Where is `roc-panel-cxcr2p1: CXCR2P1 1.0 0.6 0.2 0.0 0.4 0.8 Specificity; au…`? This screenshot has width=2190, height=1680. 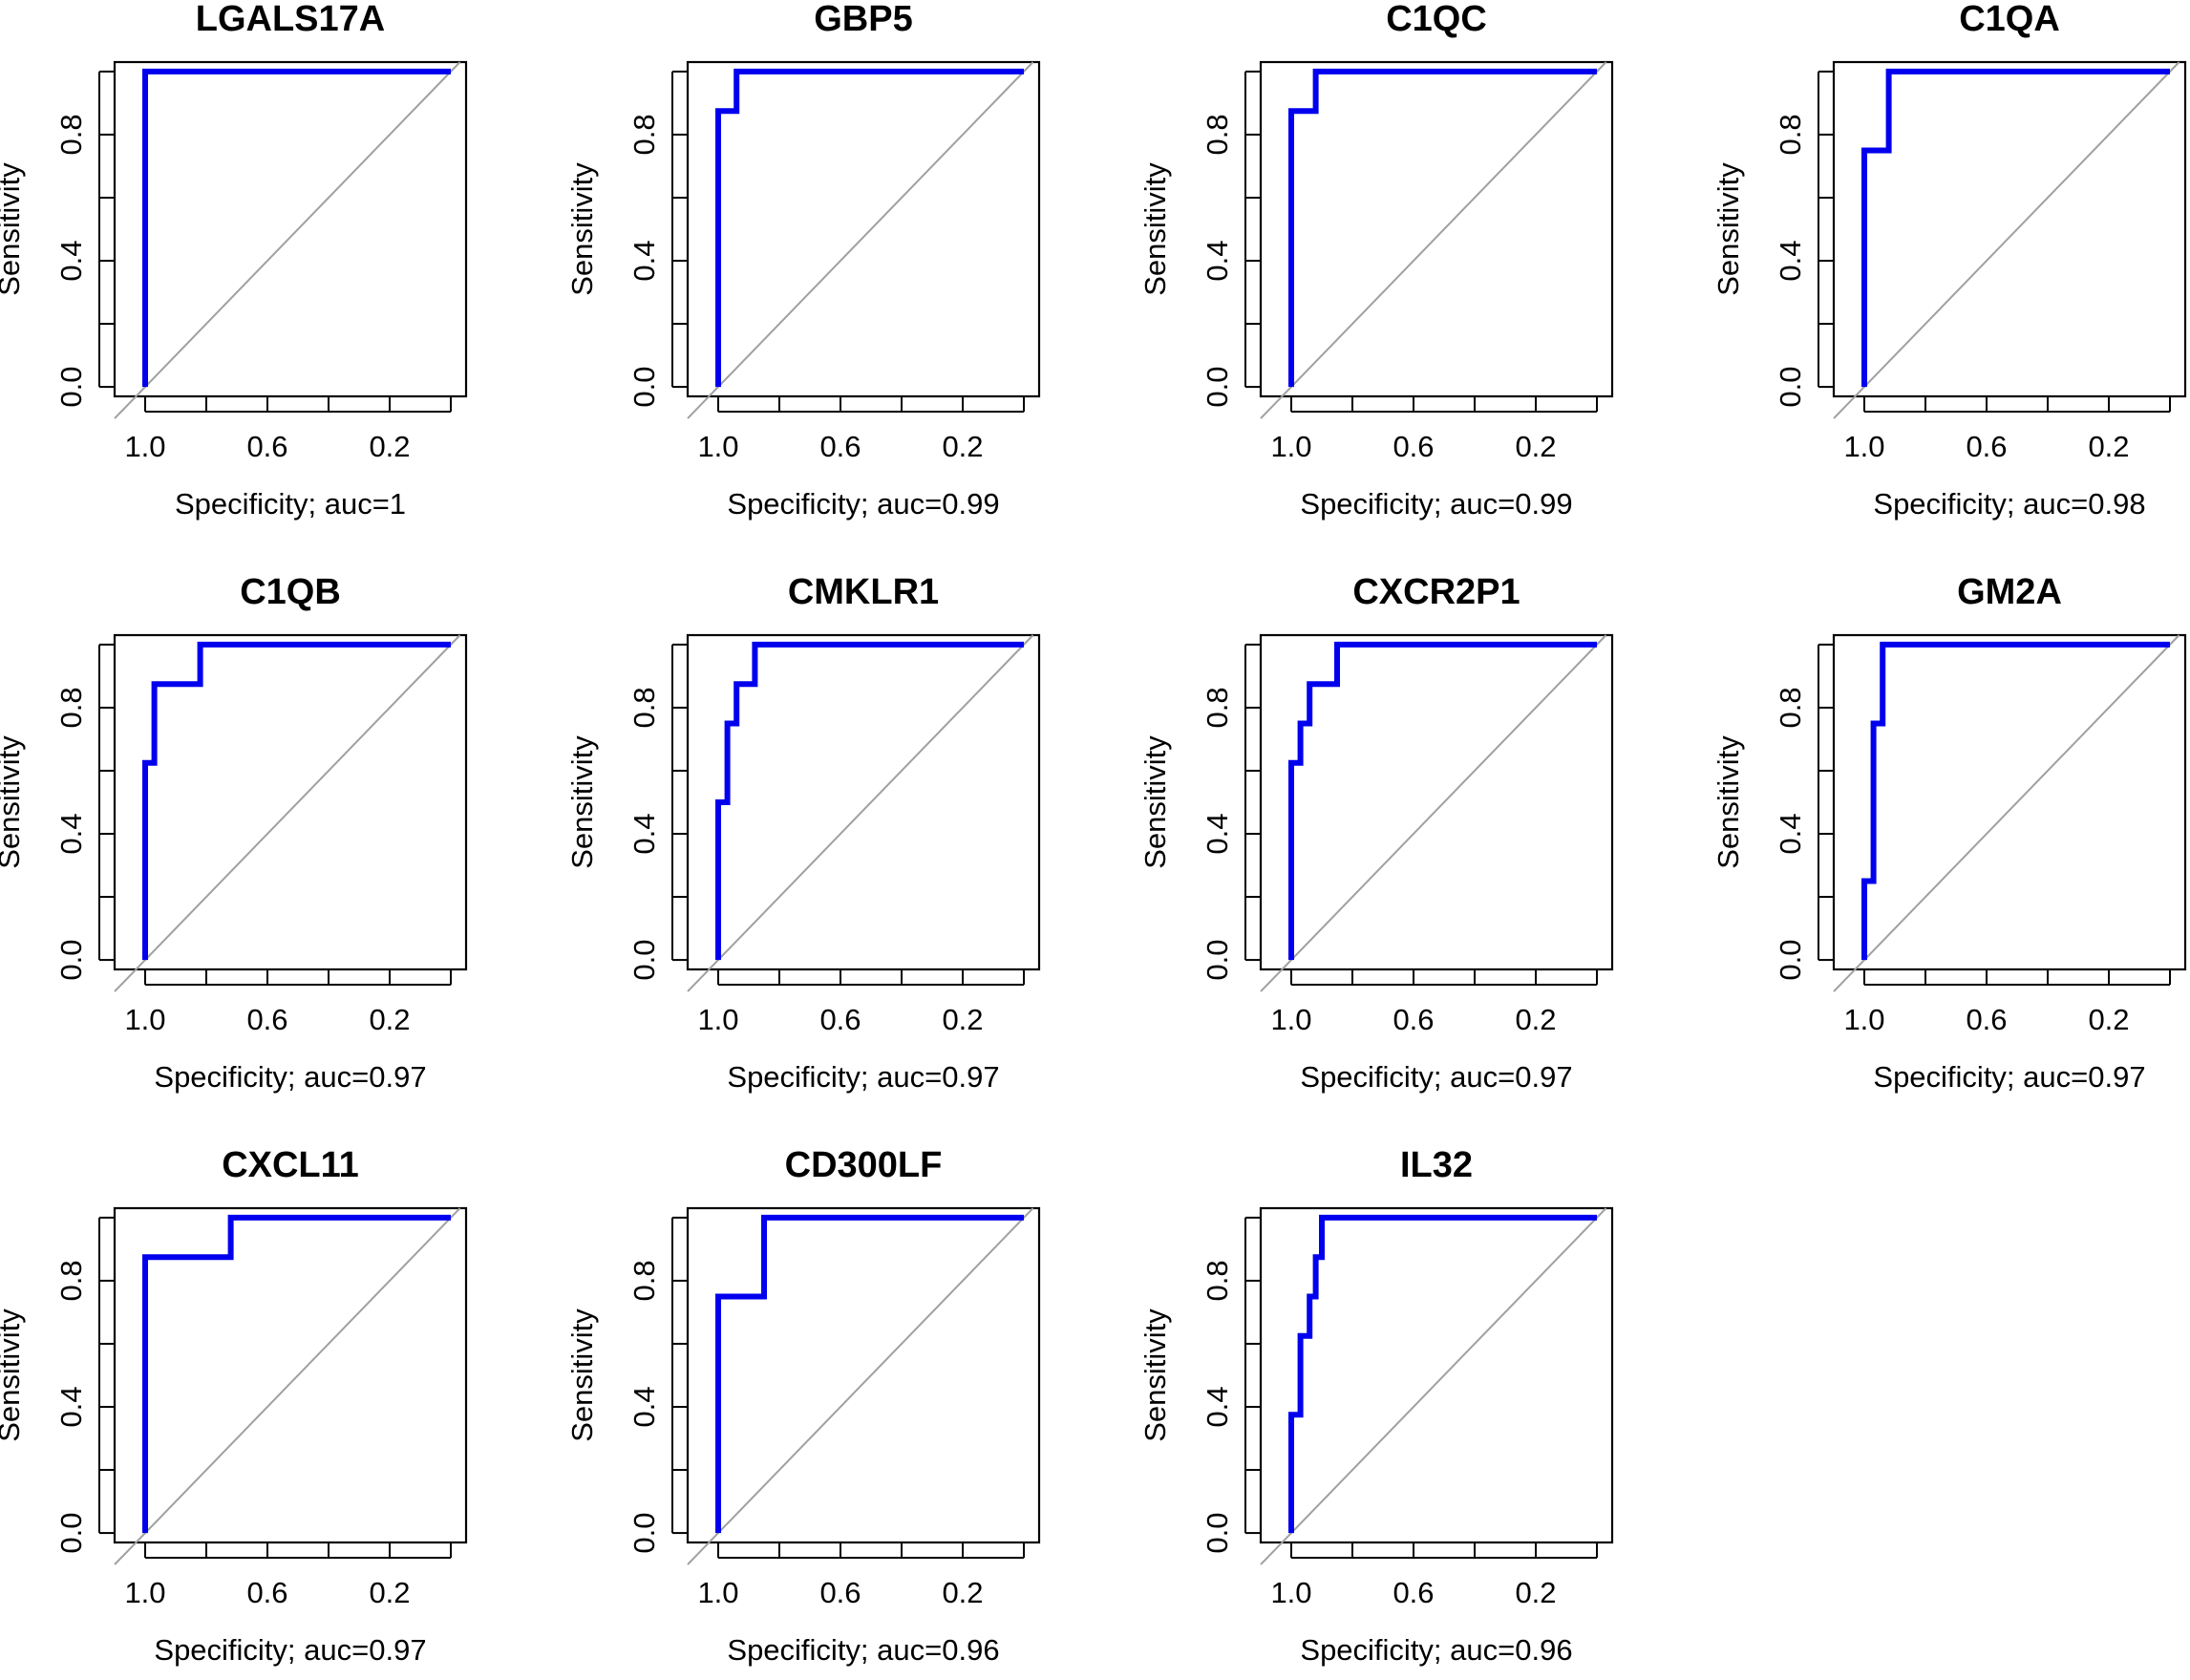 roc-panel-cxcr2p1: CXCR2P1 1.0 0.6 0.2 0.0 0.4 0.8 Specificity; au… is located at coordinates (1376, 833).